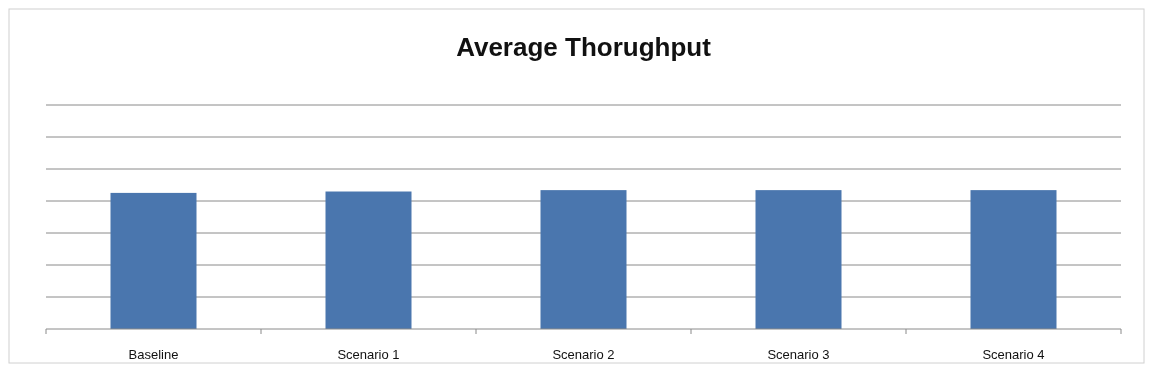 The image size is (1153, 372). Describe the element at coordinates (153, 354) in the screenshot. I see `x-tick-label: Baseline` at that location.